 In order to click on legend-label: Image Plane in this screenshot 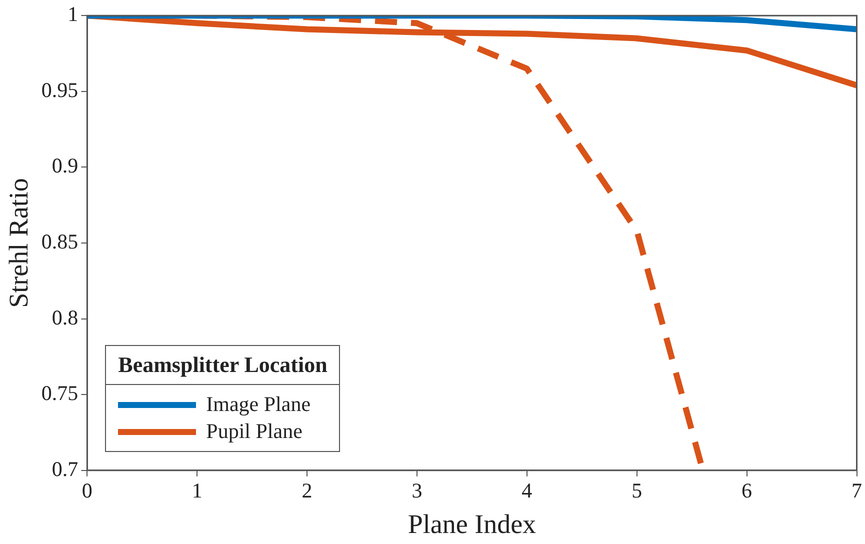, I will do `click(258, 405)`.